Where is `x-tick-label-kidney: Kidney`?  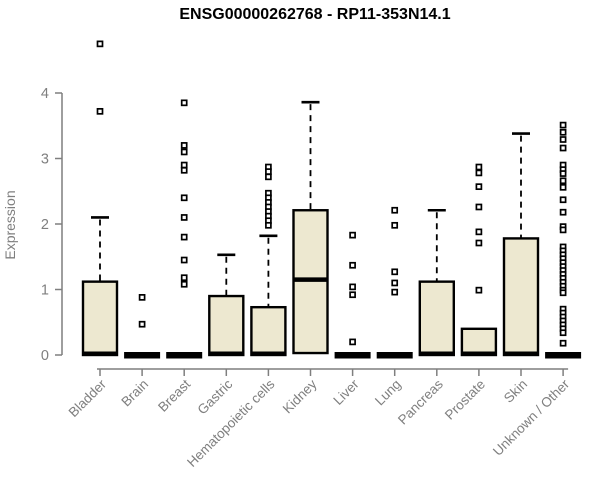
x-tick-label-kidney: Kidney is located at coordinates (300, 396).